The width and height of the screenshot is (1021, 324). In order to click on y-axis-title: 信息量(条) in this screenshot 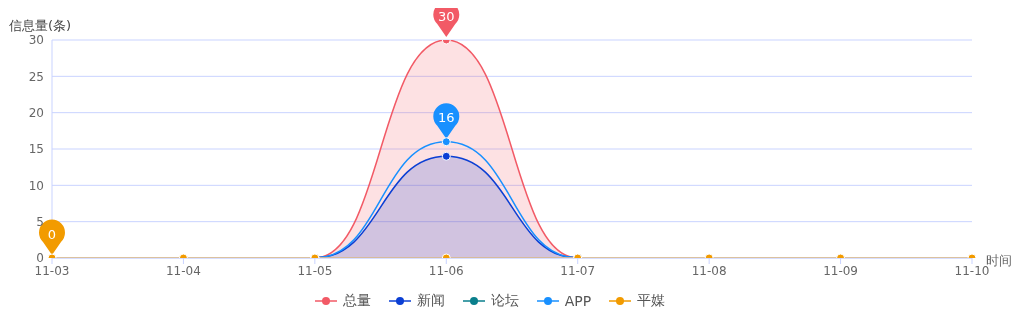, I will do `click(40, 25)`.